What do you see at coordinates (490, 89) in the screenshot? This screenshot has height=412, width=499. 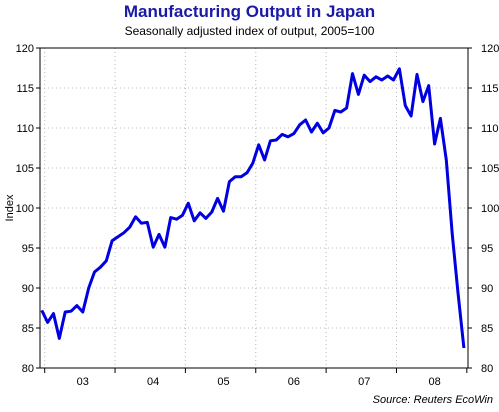 I see `y-tick-label-right: 115` at bounding box center [490, 89].